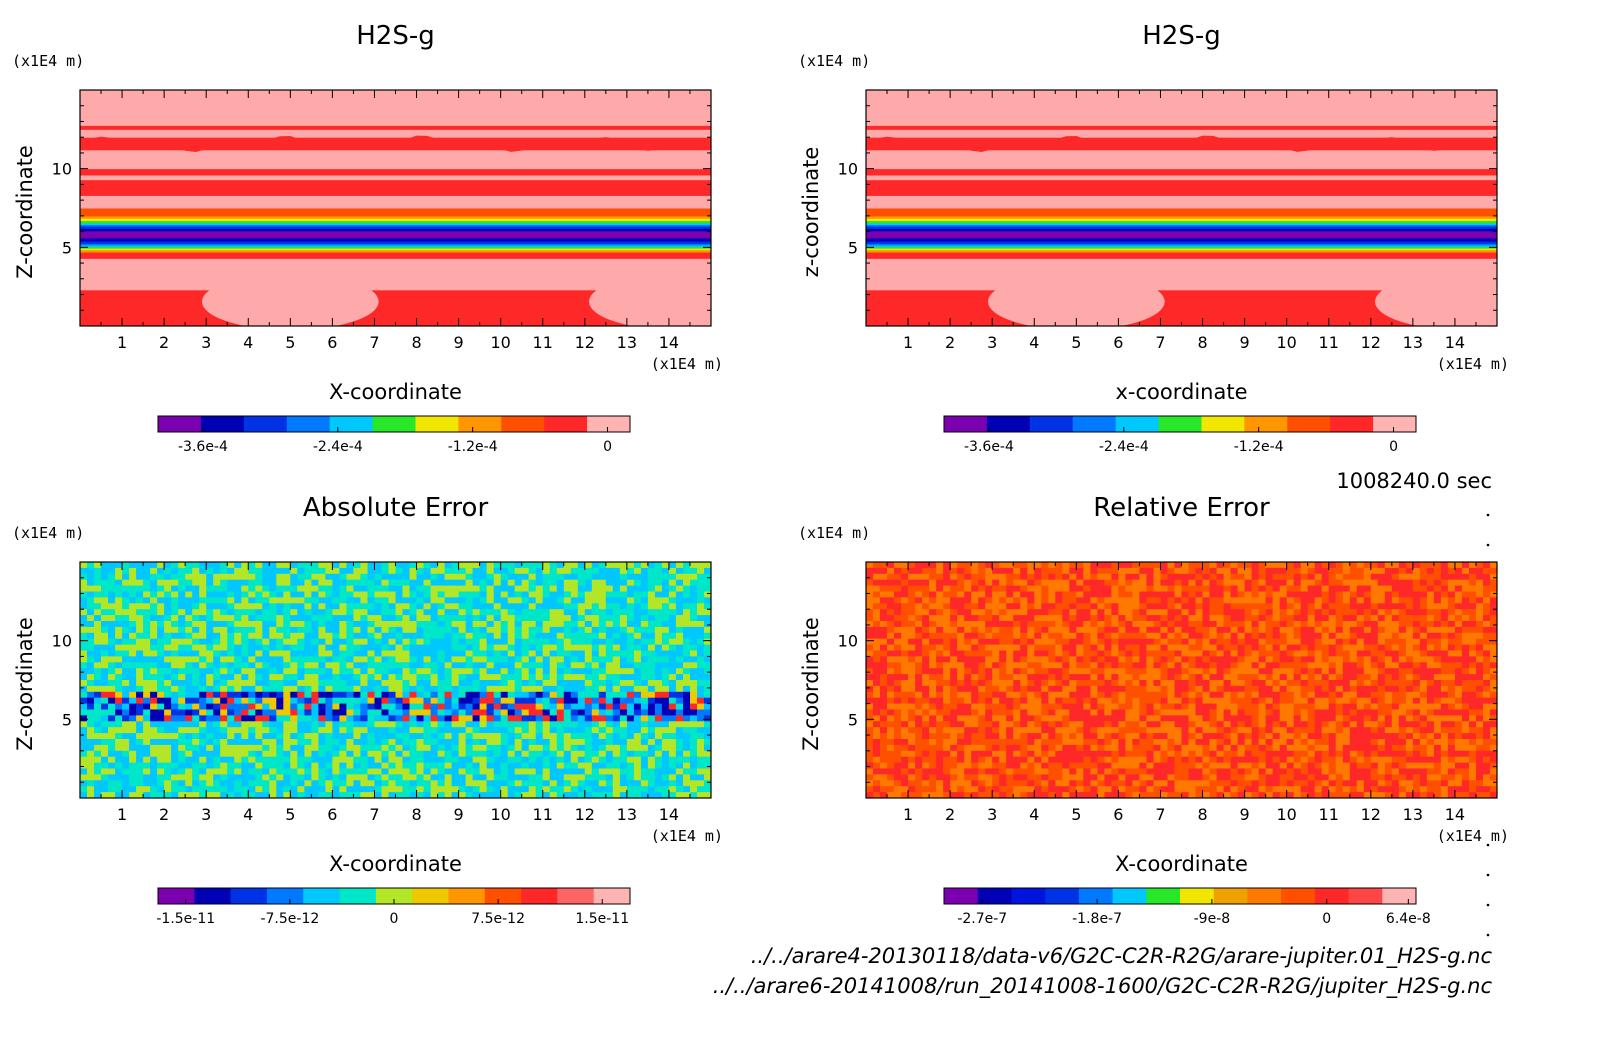 The width and height of the screenshot is (1604, 1054). What do you see at coordinates (1181, 220) in the screenshot?
I see `contour-band` at bounding box center [1181, 220].